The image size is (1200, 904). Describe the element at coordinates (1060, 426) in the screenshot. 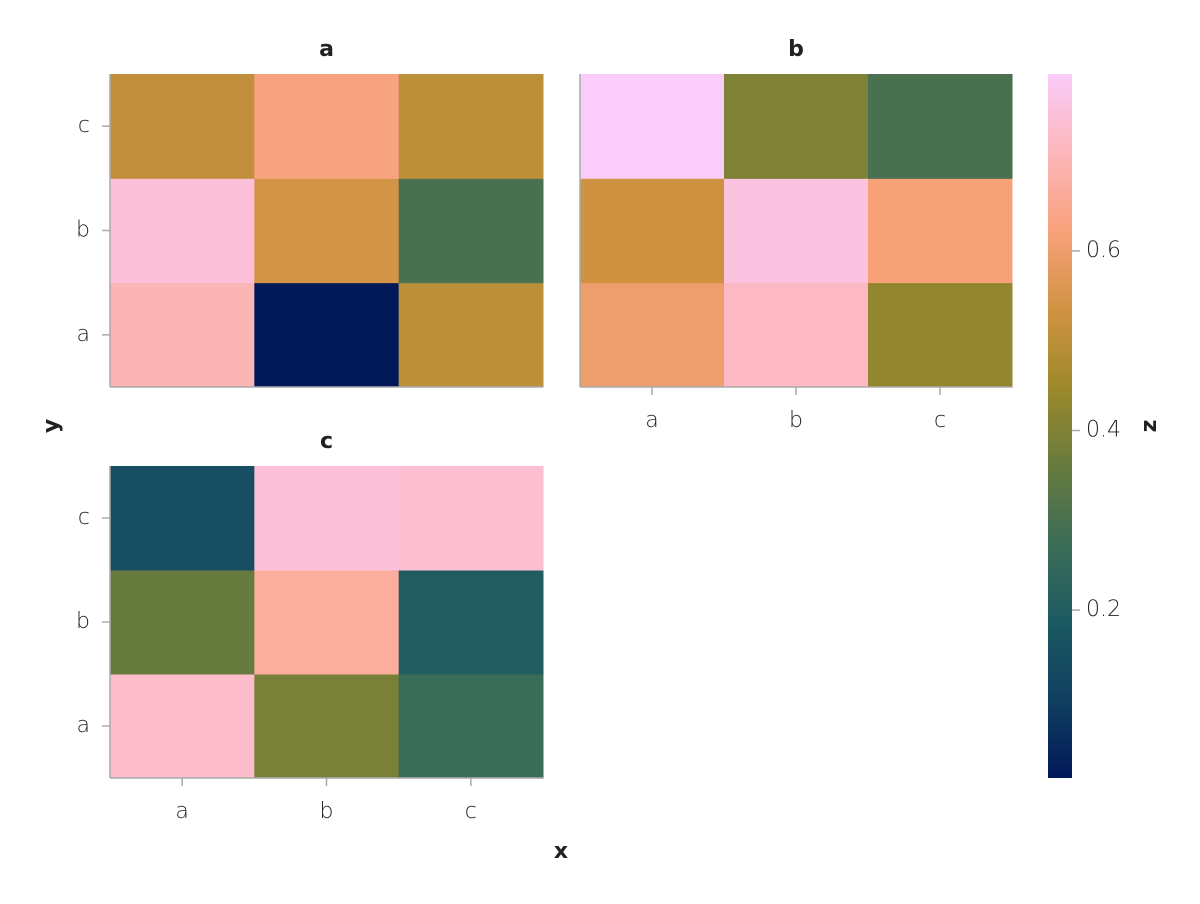

I see `colorbar` at that location.